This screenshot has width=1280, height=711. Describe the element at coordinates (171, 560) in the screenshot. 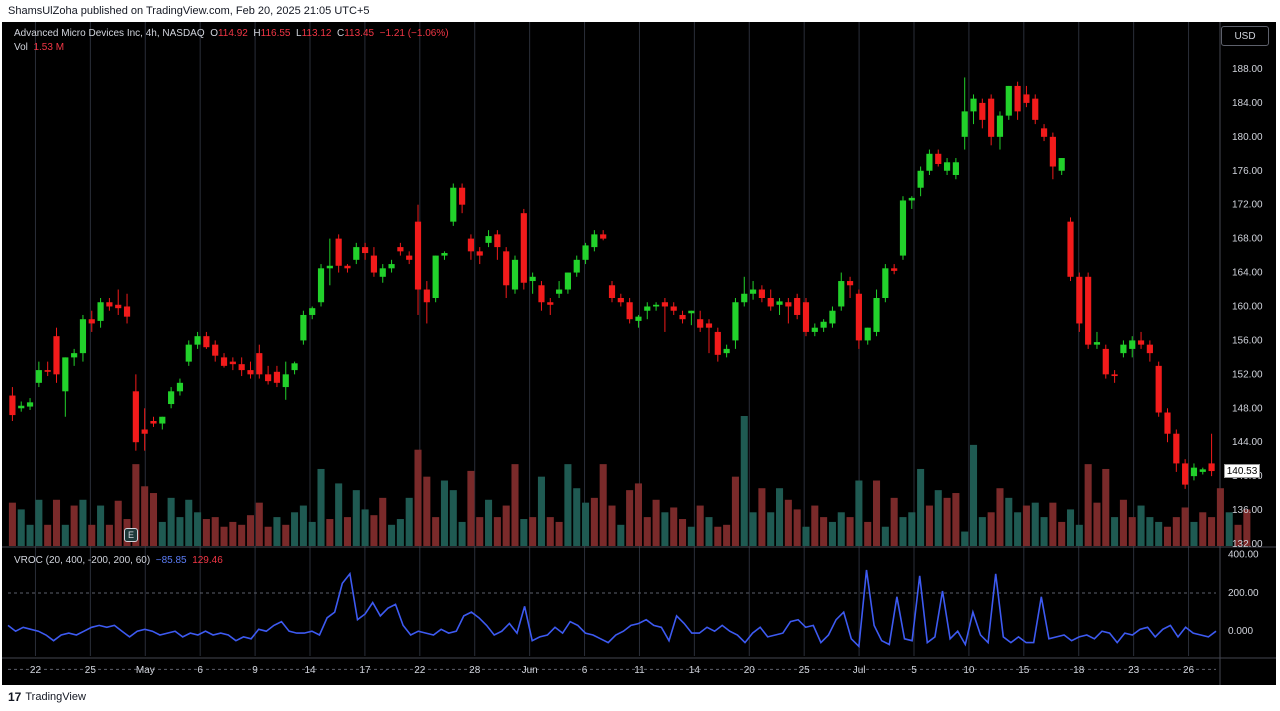

I see `indicator-value-1: −85.85` at that location.